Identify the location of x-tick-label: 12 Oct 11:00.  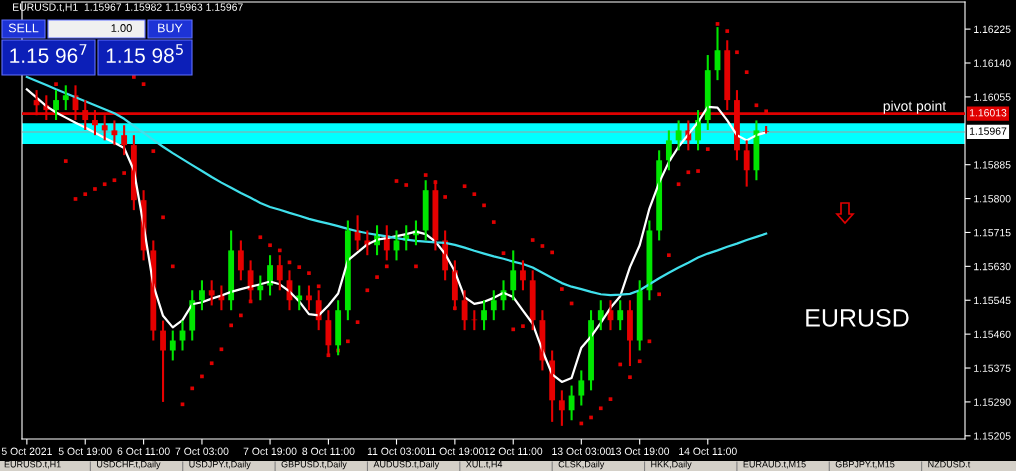
(513, 451).